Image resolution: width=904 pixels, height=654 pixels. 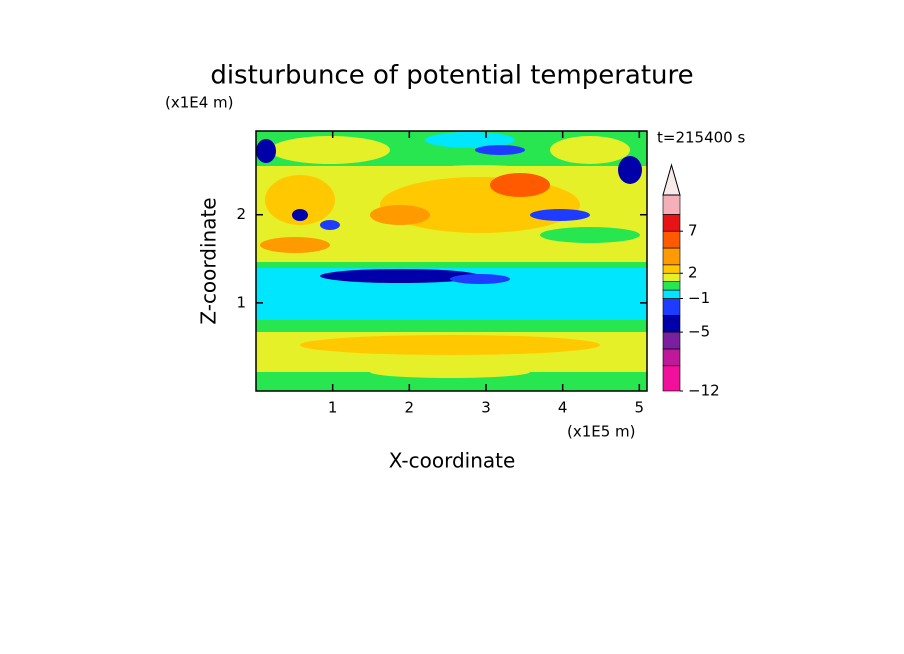 I want to click on colorbar-extension, so click(x=671, y=179).